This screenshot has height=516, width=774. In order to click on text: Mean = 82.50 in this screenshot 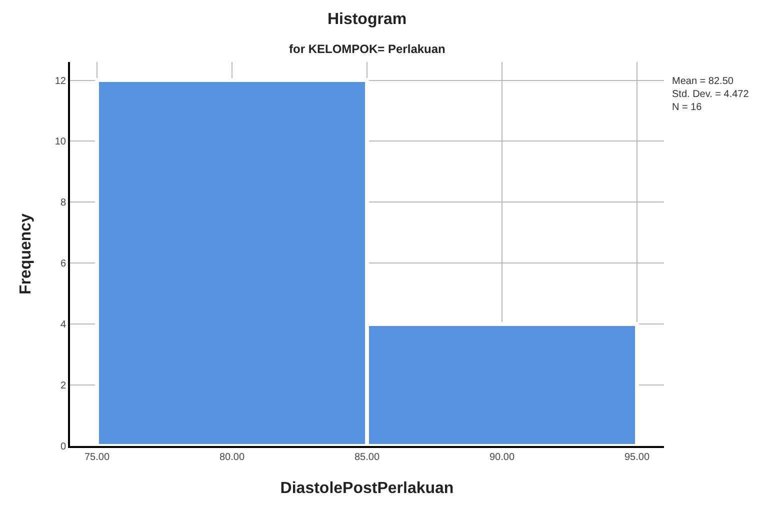, I will do `click(703, 81)`.